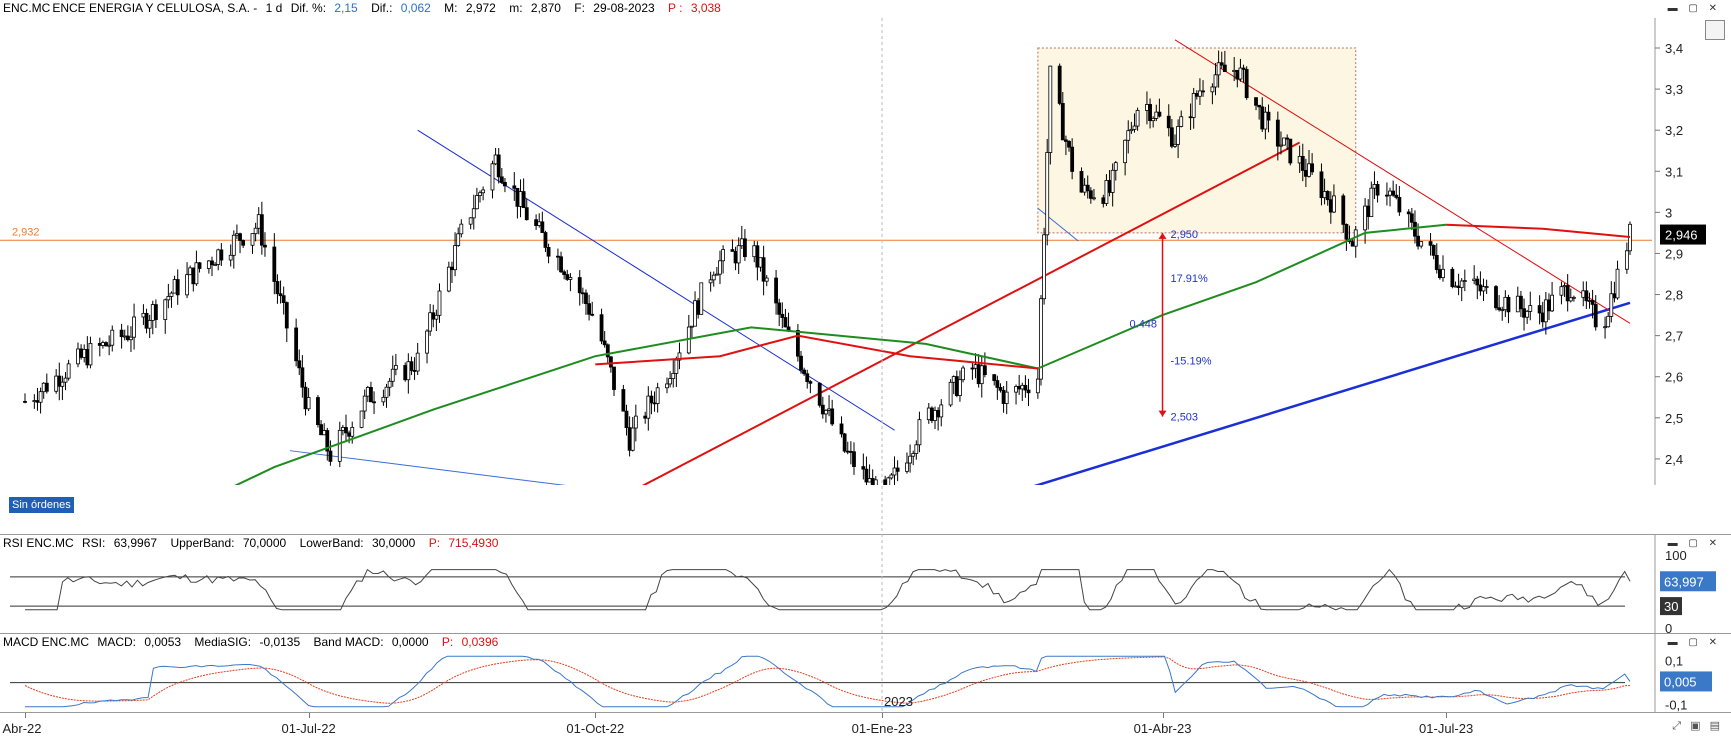 The image size is (1731, 741). What do you see at coordinates (427, 467) in the screenshot?
I see `trendline-lower-lightblue` at bounding box center [427, 467].